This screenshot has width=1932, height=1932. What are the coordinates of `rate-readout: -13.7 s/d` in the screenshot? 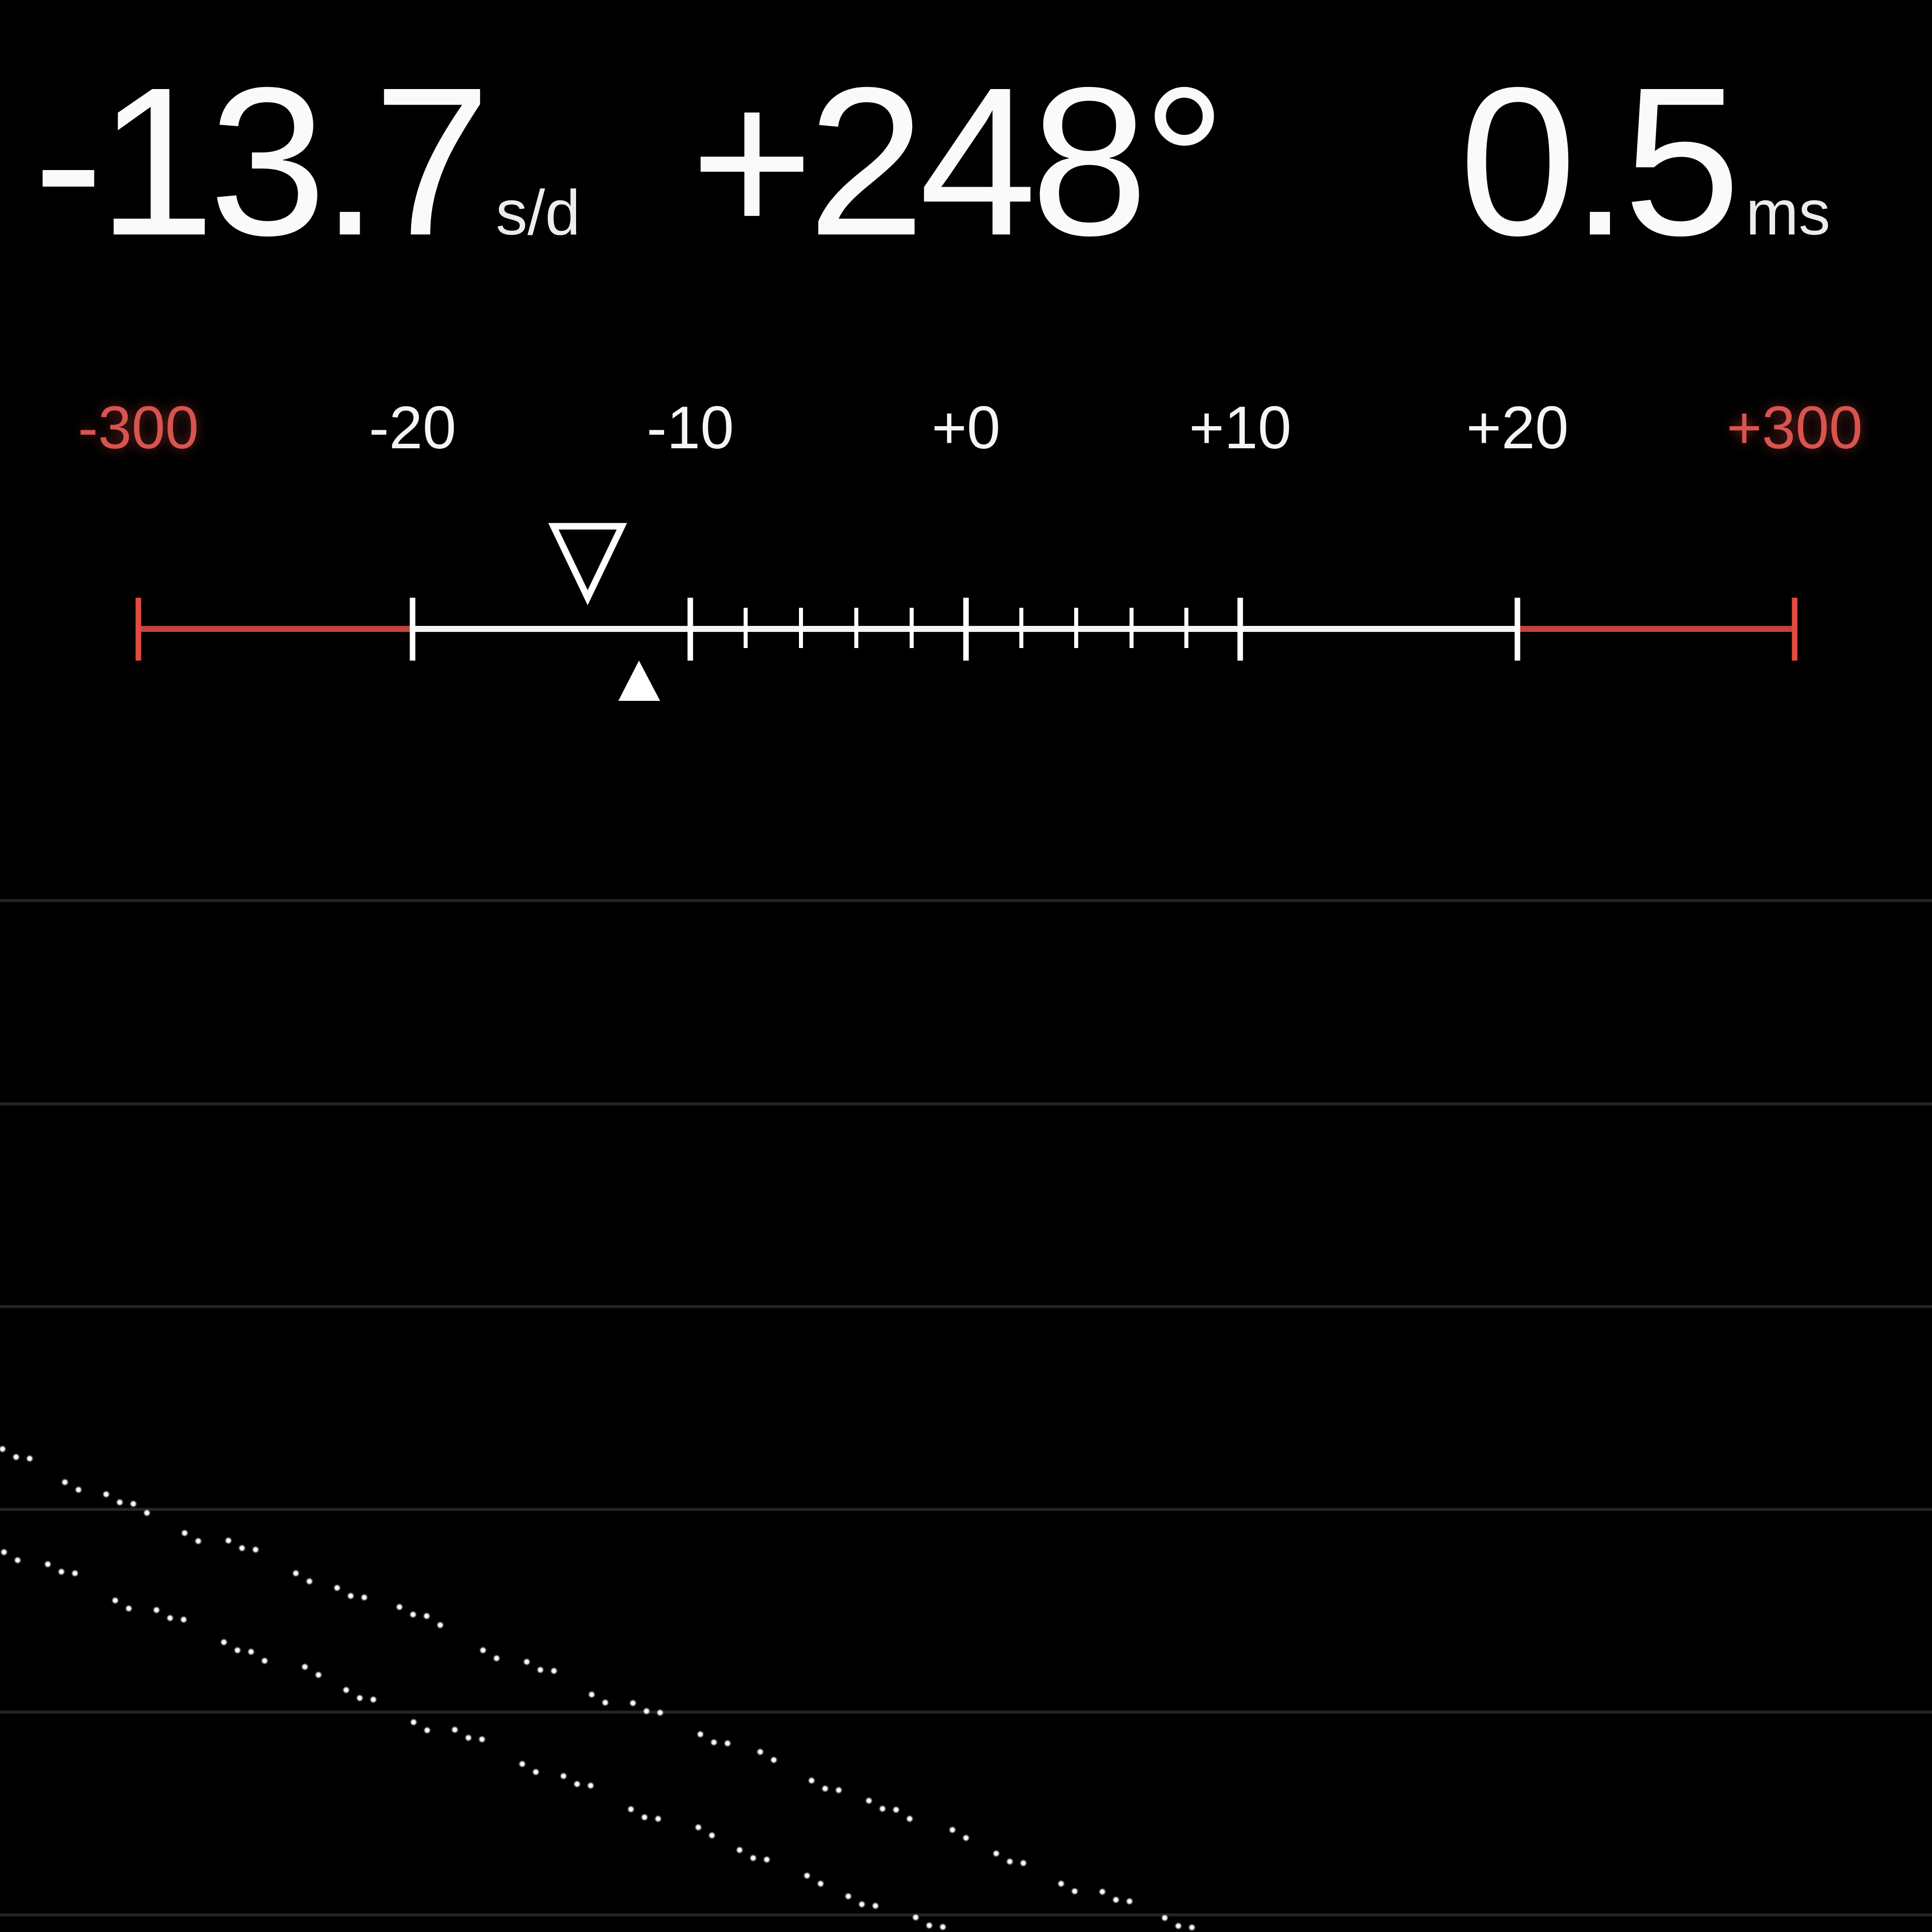 It's located at (306, 162).